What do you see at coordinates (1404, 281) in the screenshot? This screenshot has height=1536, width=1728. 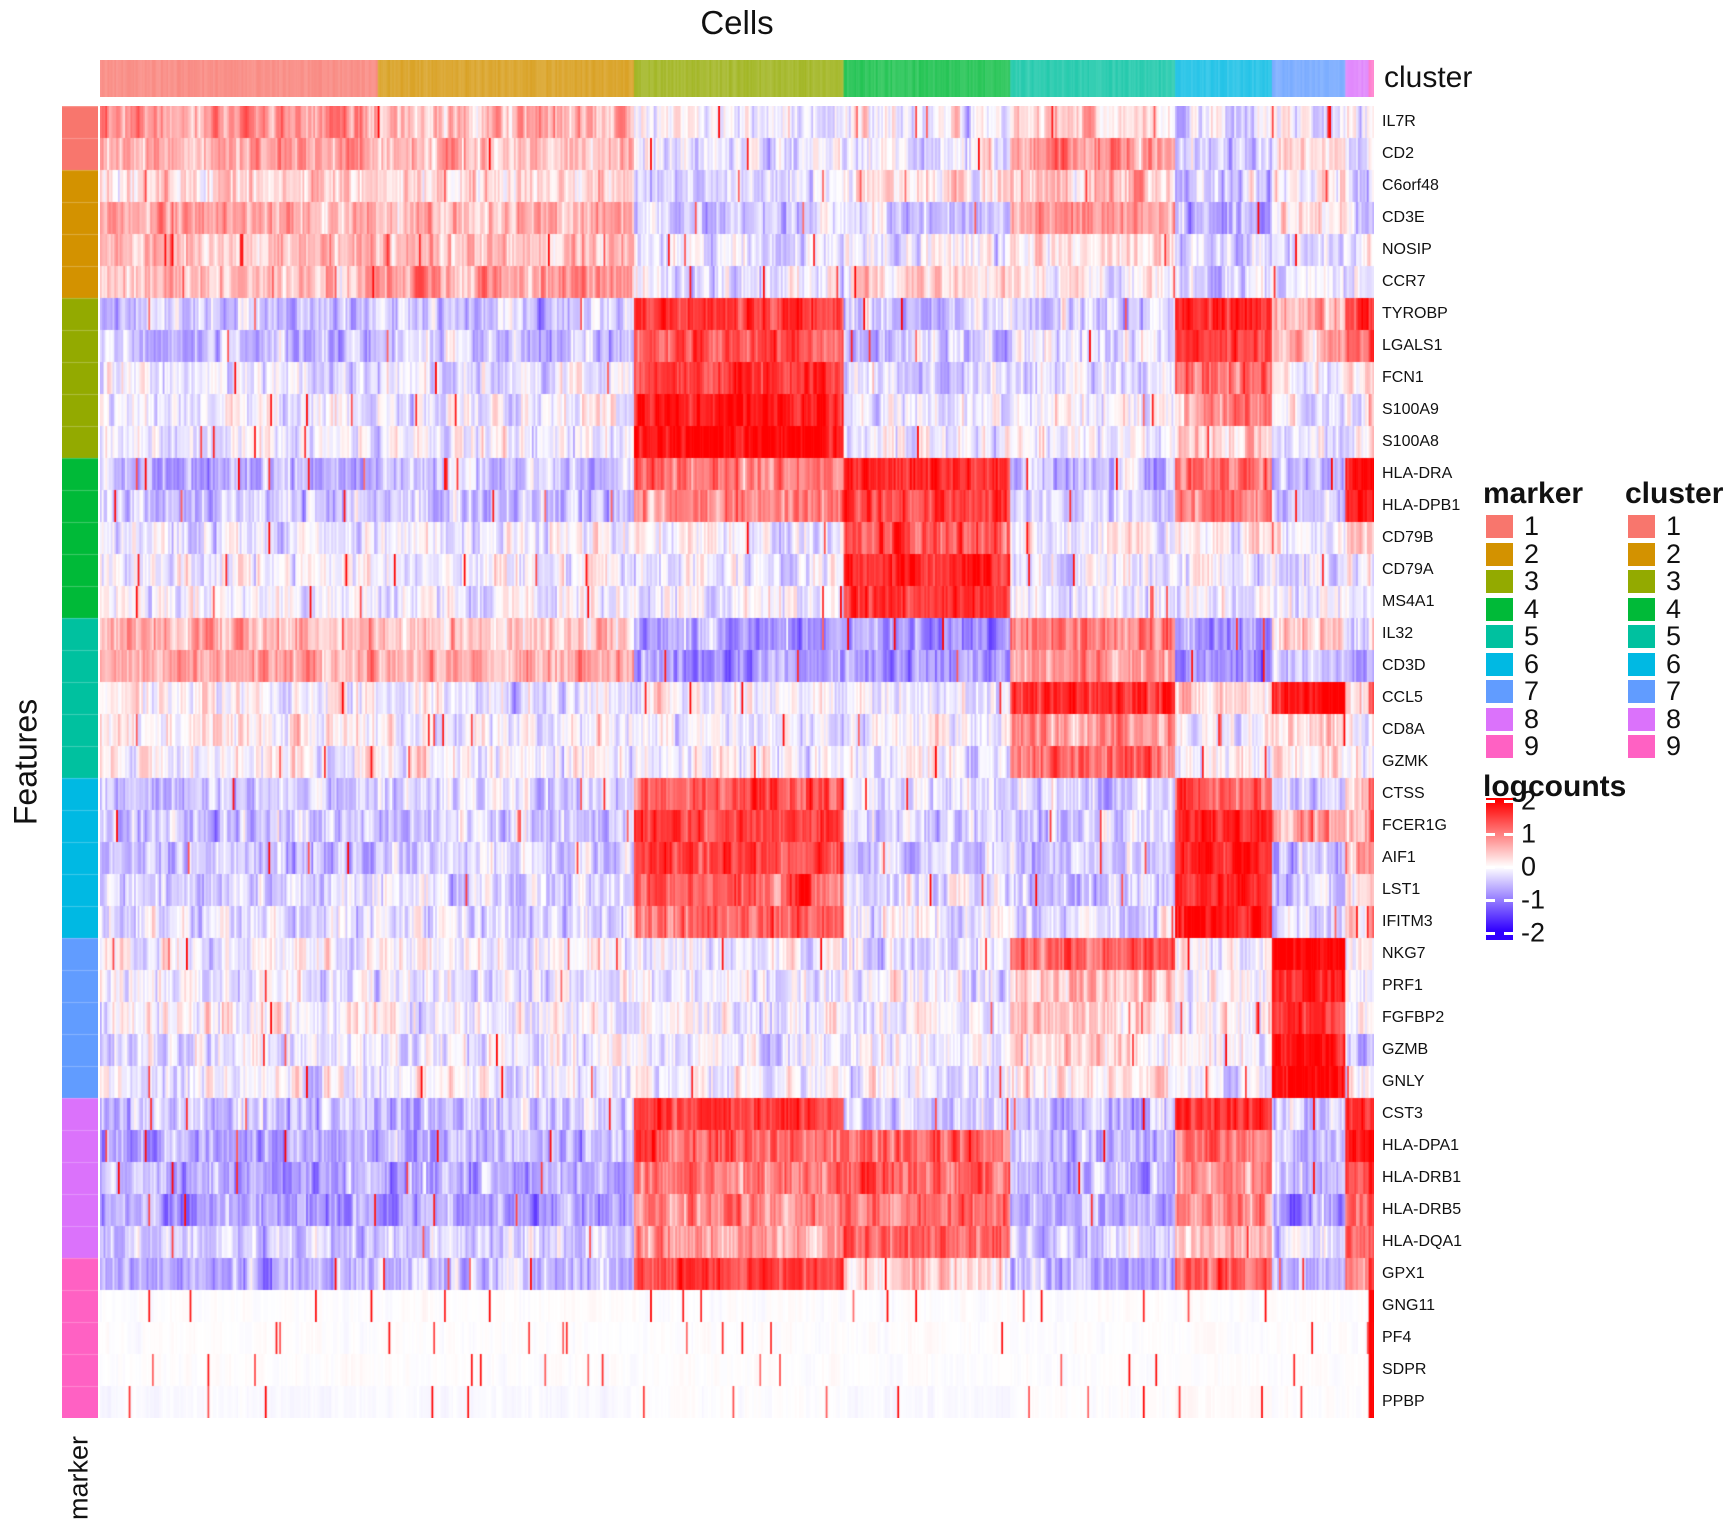 I see `row-label-CCR7: CCR7` at bounding box center [1404, 281].